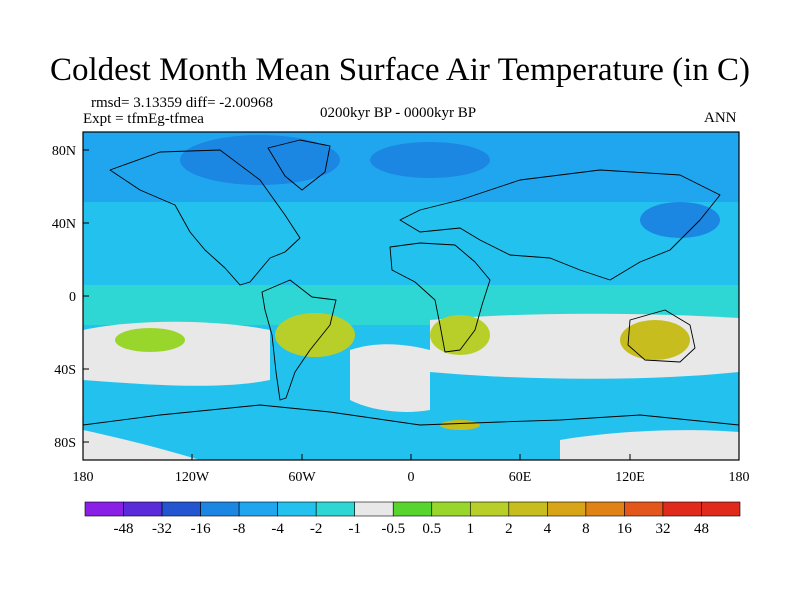 This screenshot has height=600, width=800. I want to click on colorbar-label: -1, so click(354, 529).